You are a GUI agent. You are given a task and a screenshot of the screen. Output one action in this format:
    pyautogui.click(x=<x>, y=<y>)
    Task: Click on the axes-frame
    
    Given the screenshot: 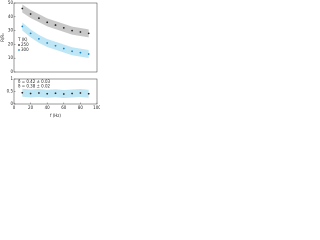 What is the action you would take?
    pyautogui.click(x=55, y=37)
    